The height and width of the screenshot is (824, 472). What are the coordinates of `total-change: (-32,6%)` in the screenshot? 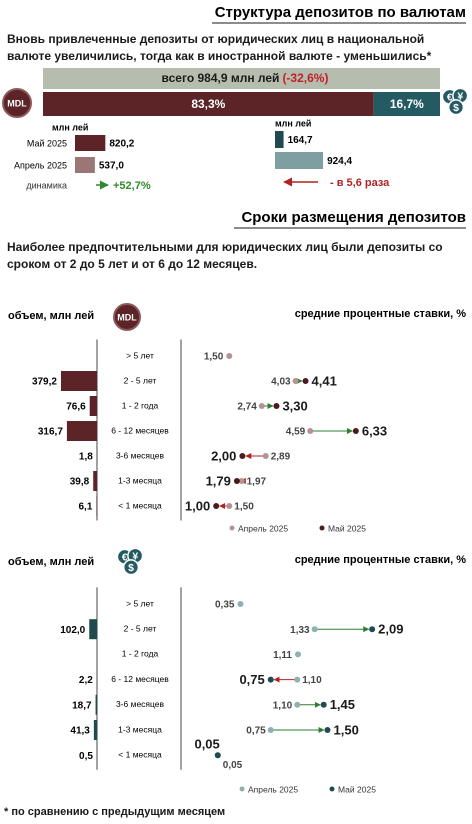 It's located at (305, 78).